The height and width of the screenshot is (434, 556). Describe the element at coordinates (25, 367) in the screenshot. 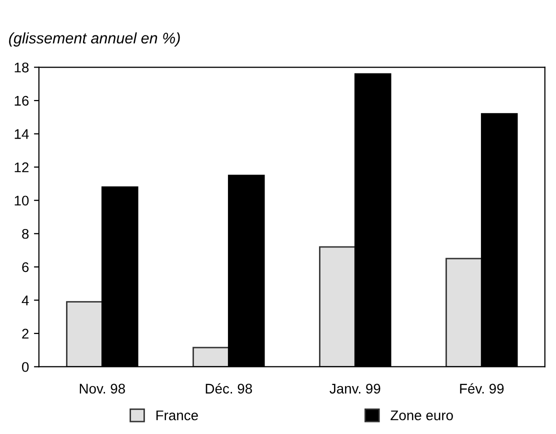

I see `y-tick-label: 0` at that location.